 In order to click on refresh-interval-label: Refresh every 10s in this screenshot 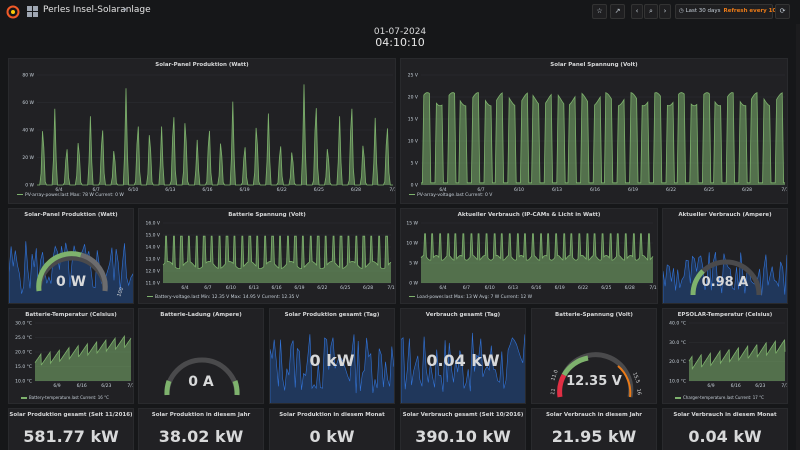, I will do `click(751, 11)`.